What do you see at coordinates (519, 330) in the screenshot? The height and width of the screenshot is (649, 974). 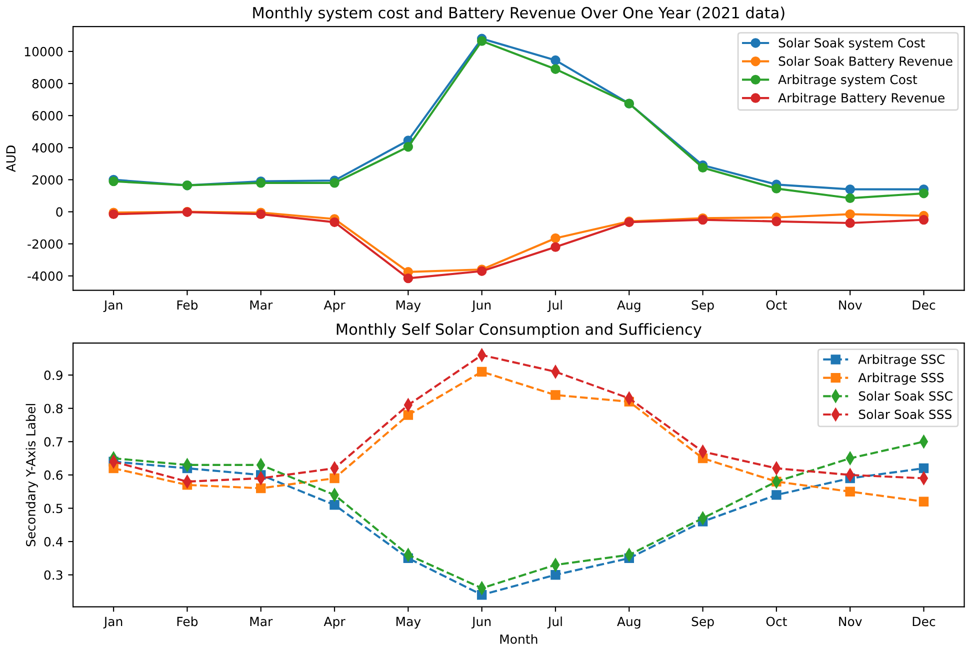 I see `chart-title: Monthly Self Solar Consumption and Sufficiency` at bounding box center [519, 330].